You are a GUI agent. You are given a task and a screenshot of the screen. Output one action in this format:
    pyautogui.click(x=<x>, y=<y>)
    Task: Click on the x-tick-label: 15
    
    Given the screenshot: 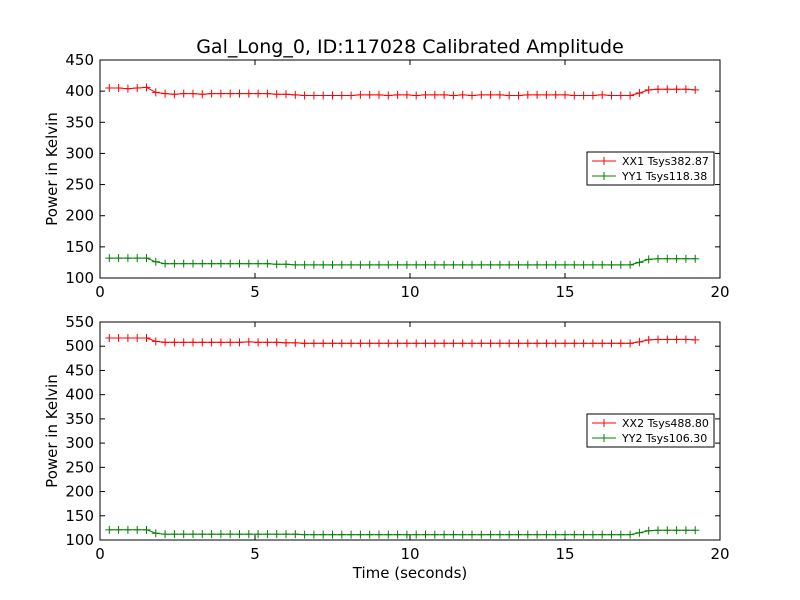 What is the action you would take?
    pyautogui.click(x=564, y=292)
    